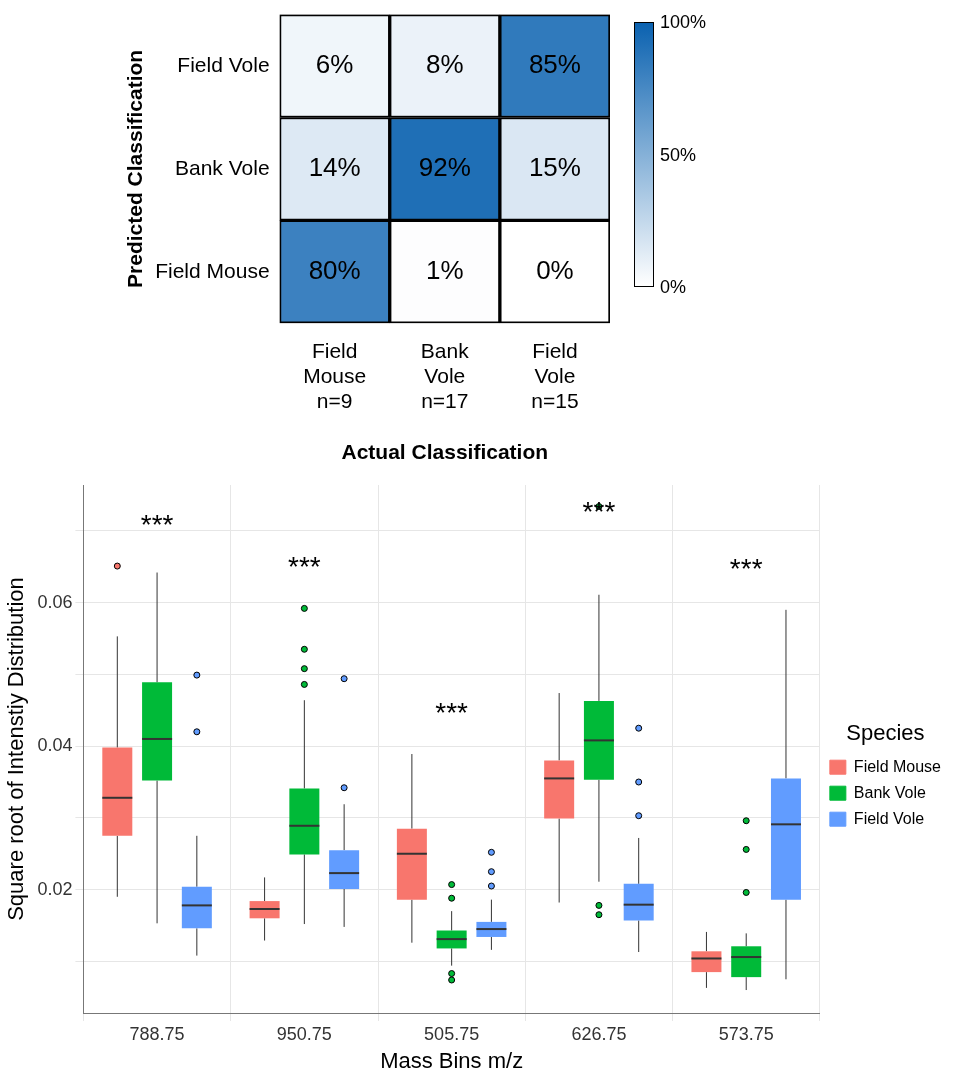 This screenshot has width=961, height=1079. What do you see at coordinates (334, 64) in the screenshot?
I see `data-label: 6%` at bounding box center [334, 64].